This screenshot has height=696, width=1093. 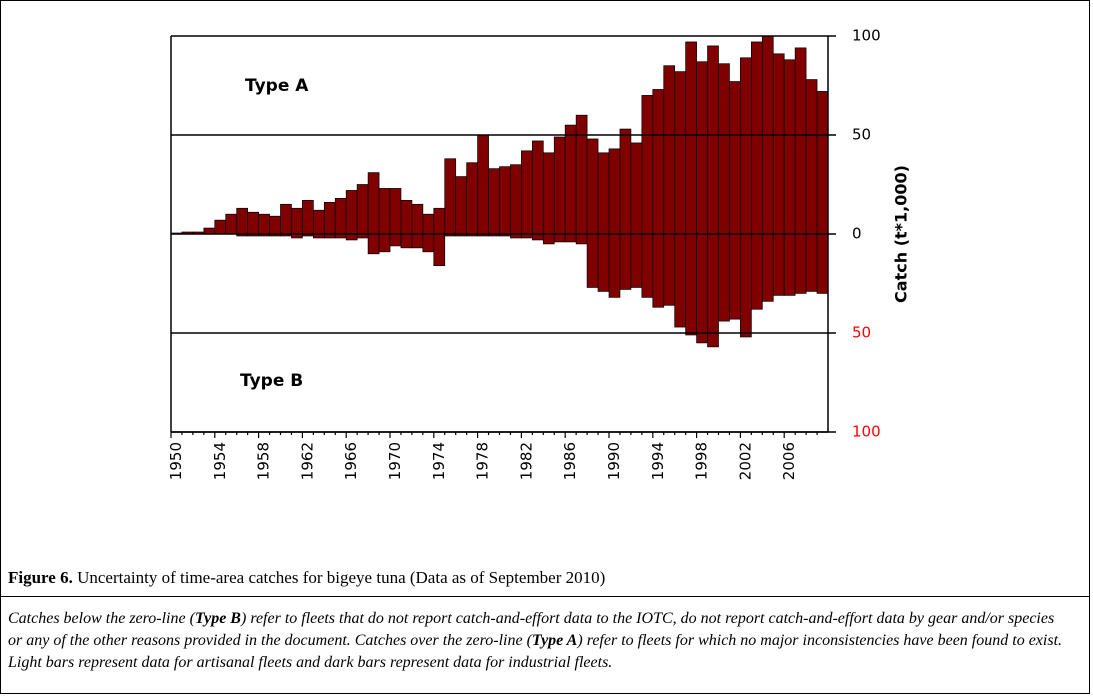 What do you see at coordinates (217, 618) in the screenshot?
I see `note-emphasis: Type B` at bounding box center [217, 618].